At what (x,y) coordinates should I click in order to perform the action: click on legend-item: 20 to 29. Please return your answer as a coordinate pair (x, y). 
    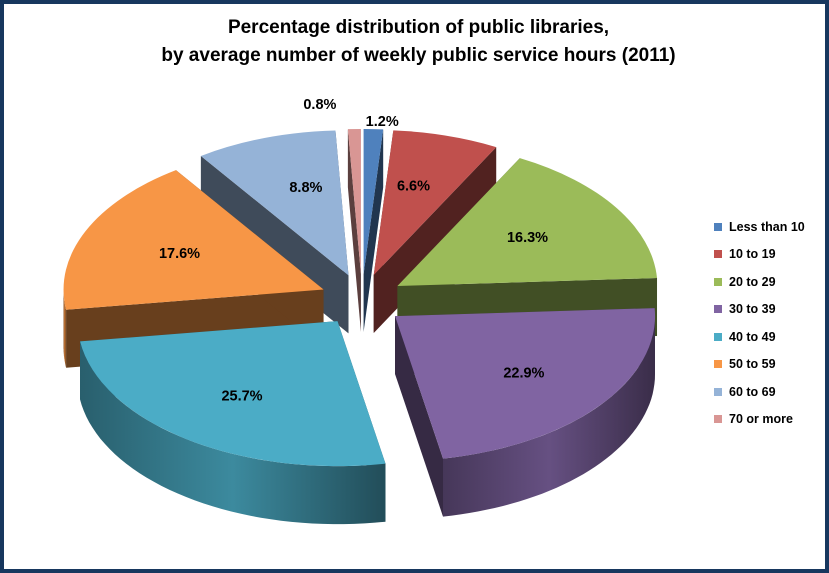
    Looking at the image, I should click on (770, 281).